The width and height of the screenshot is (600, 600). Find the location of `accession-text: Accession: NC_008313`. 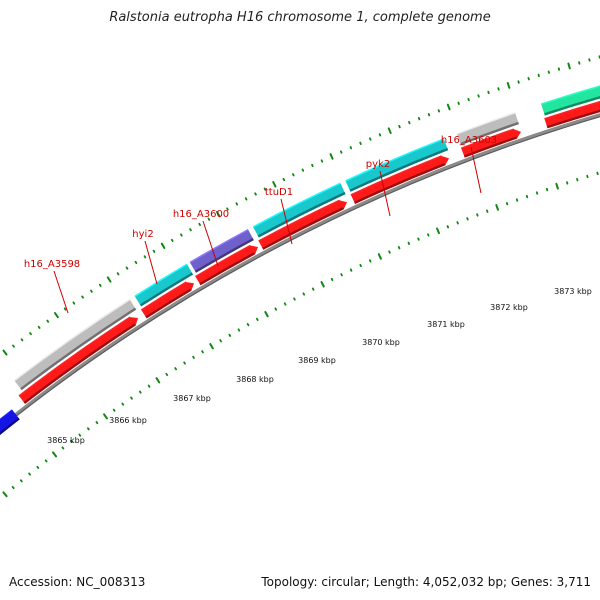

accession-text: Accession: NC_008313 is located at coordinates (77, 582).